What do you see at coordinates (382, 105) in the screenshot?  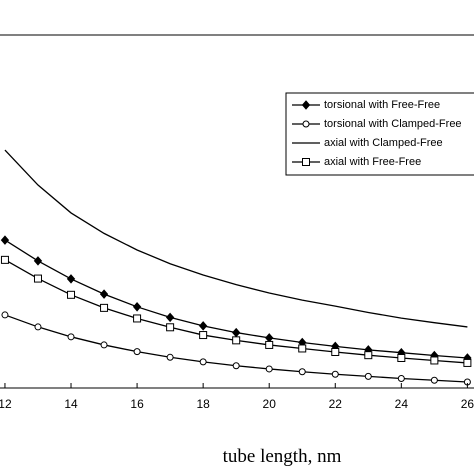 I see `legend-label: torsional with Free-Free` at bounding box center [382, 105].